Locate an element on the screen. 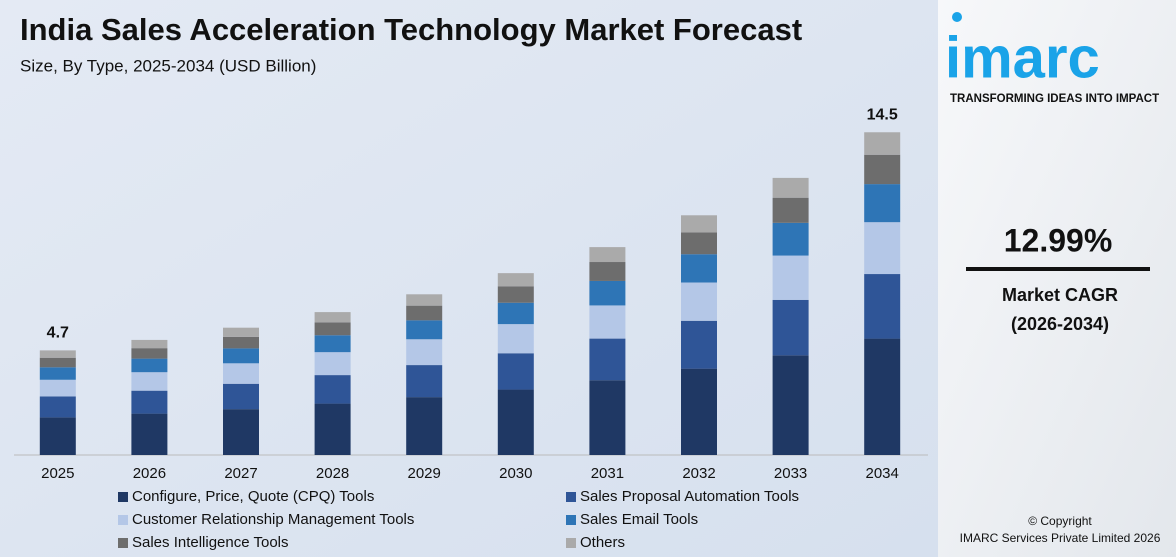 Image resolution: width=1176 pixels, height=557 pixels. logo-dot is located at coordinates (957, 17).